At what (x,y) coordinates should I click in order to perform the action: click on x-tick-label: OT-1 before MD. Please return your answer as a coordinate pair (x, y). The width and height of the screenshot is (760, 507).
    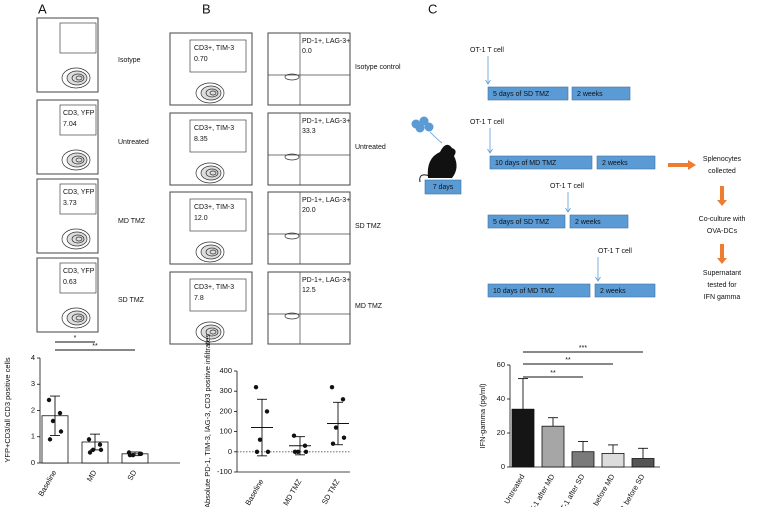
    Looking at the image, I should click on (599, 489).